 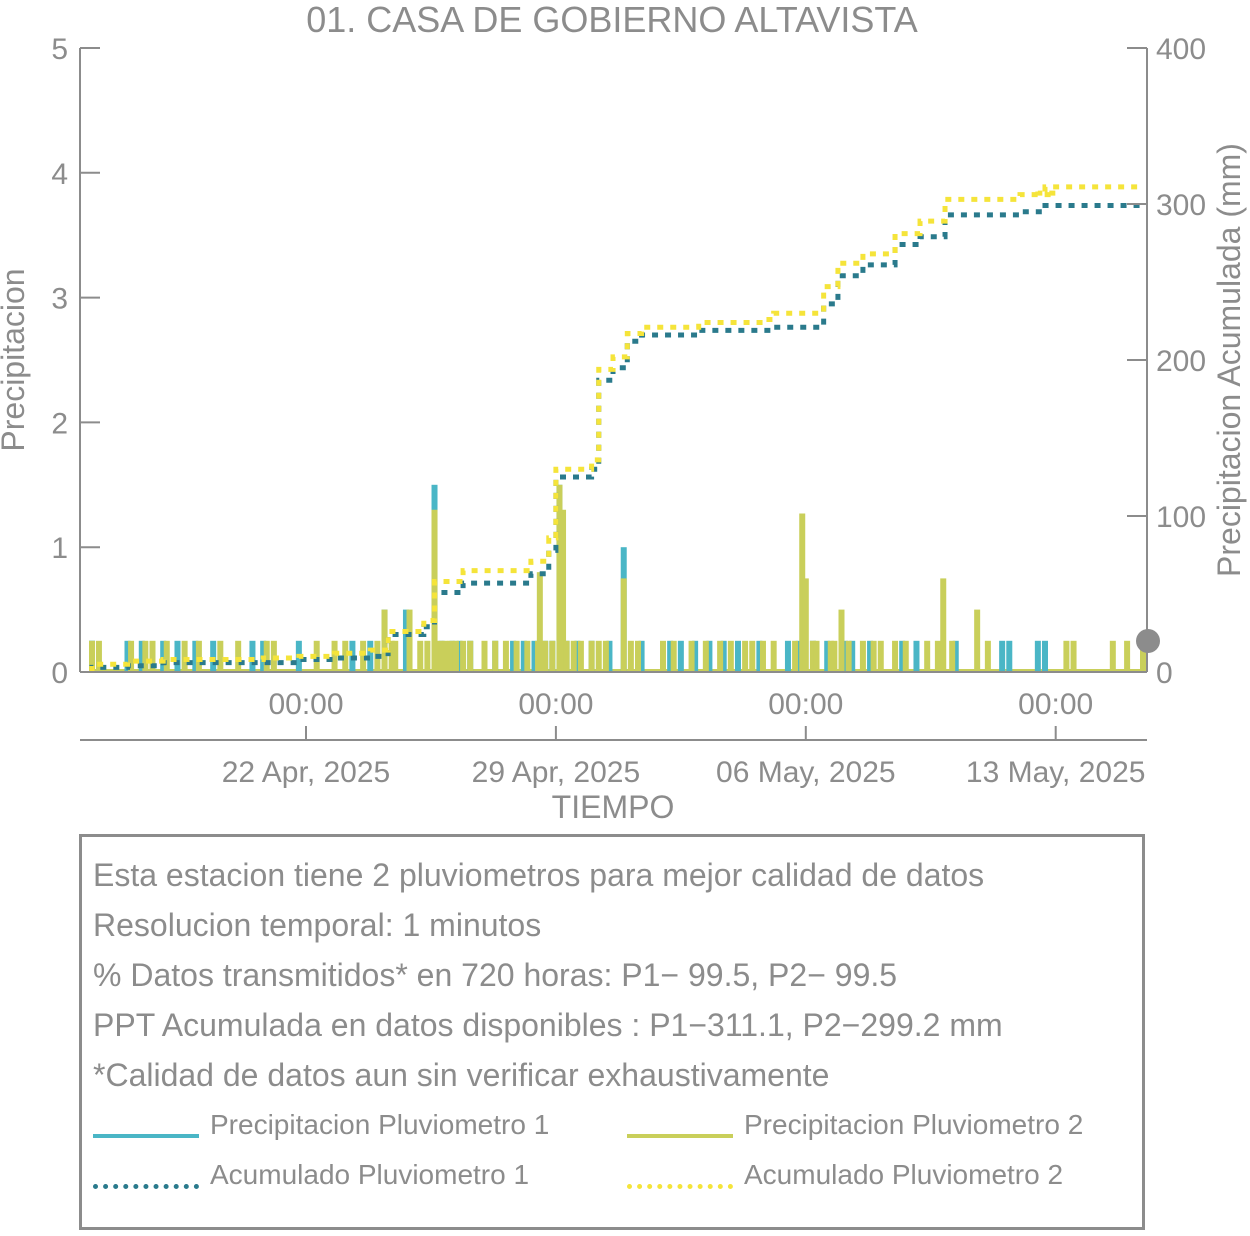 What do you see at coordinates (370, 1174) in the screenshot?
I see `legend-label-acc1: Acumulado Pluviometro 1` at bounding box center [370, 1174].